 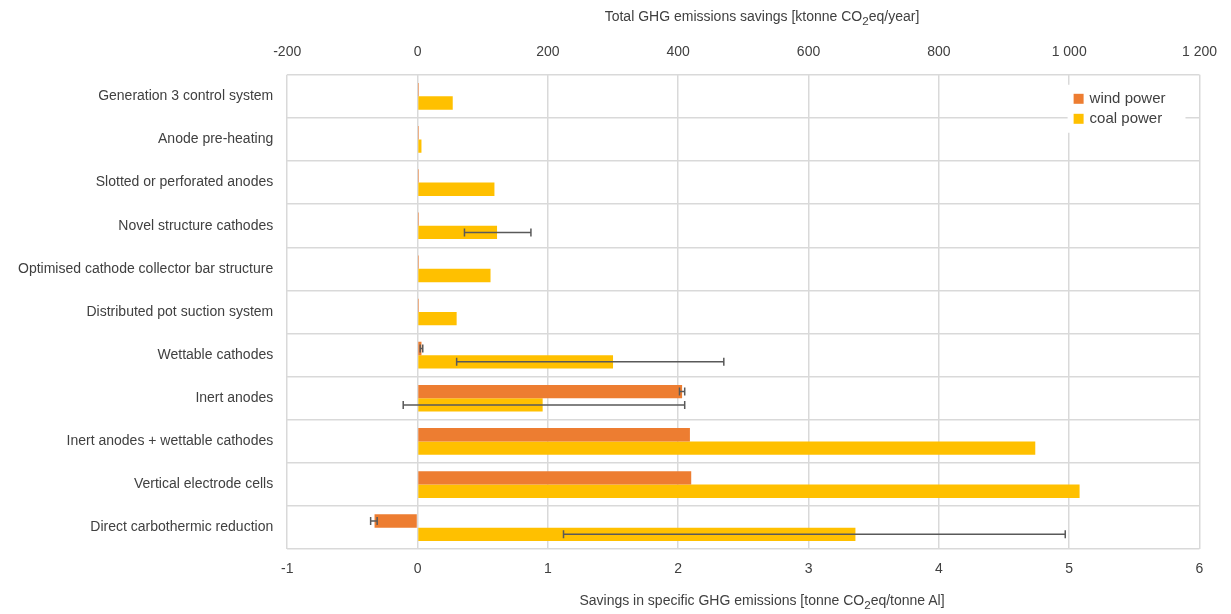 I want to click on x-tick-label: 5, so click(x=1069, y=568).